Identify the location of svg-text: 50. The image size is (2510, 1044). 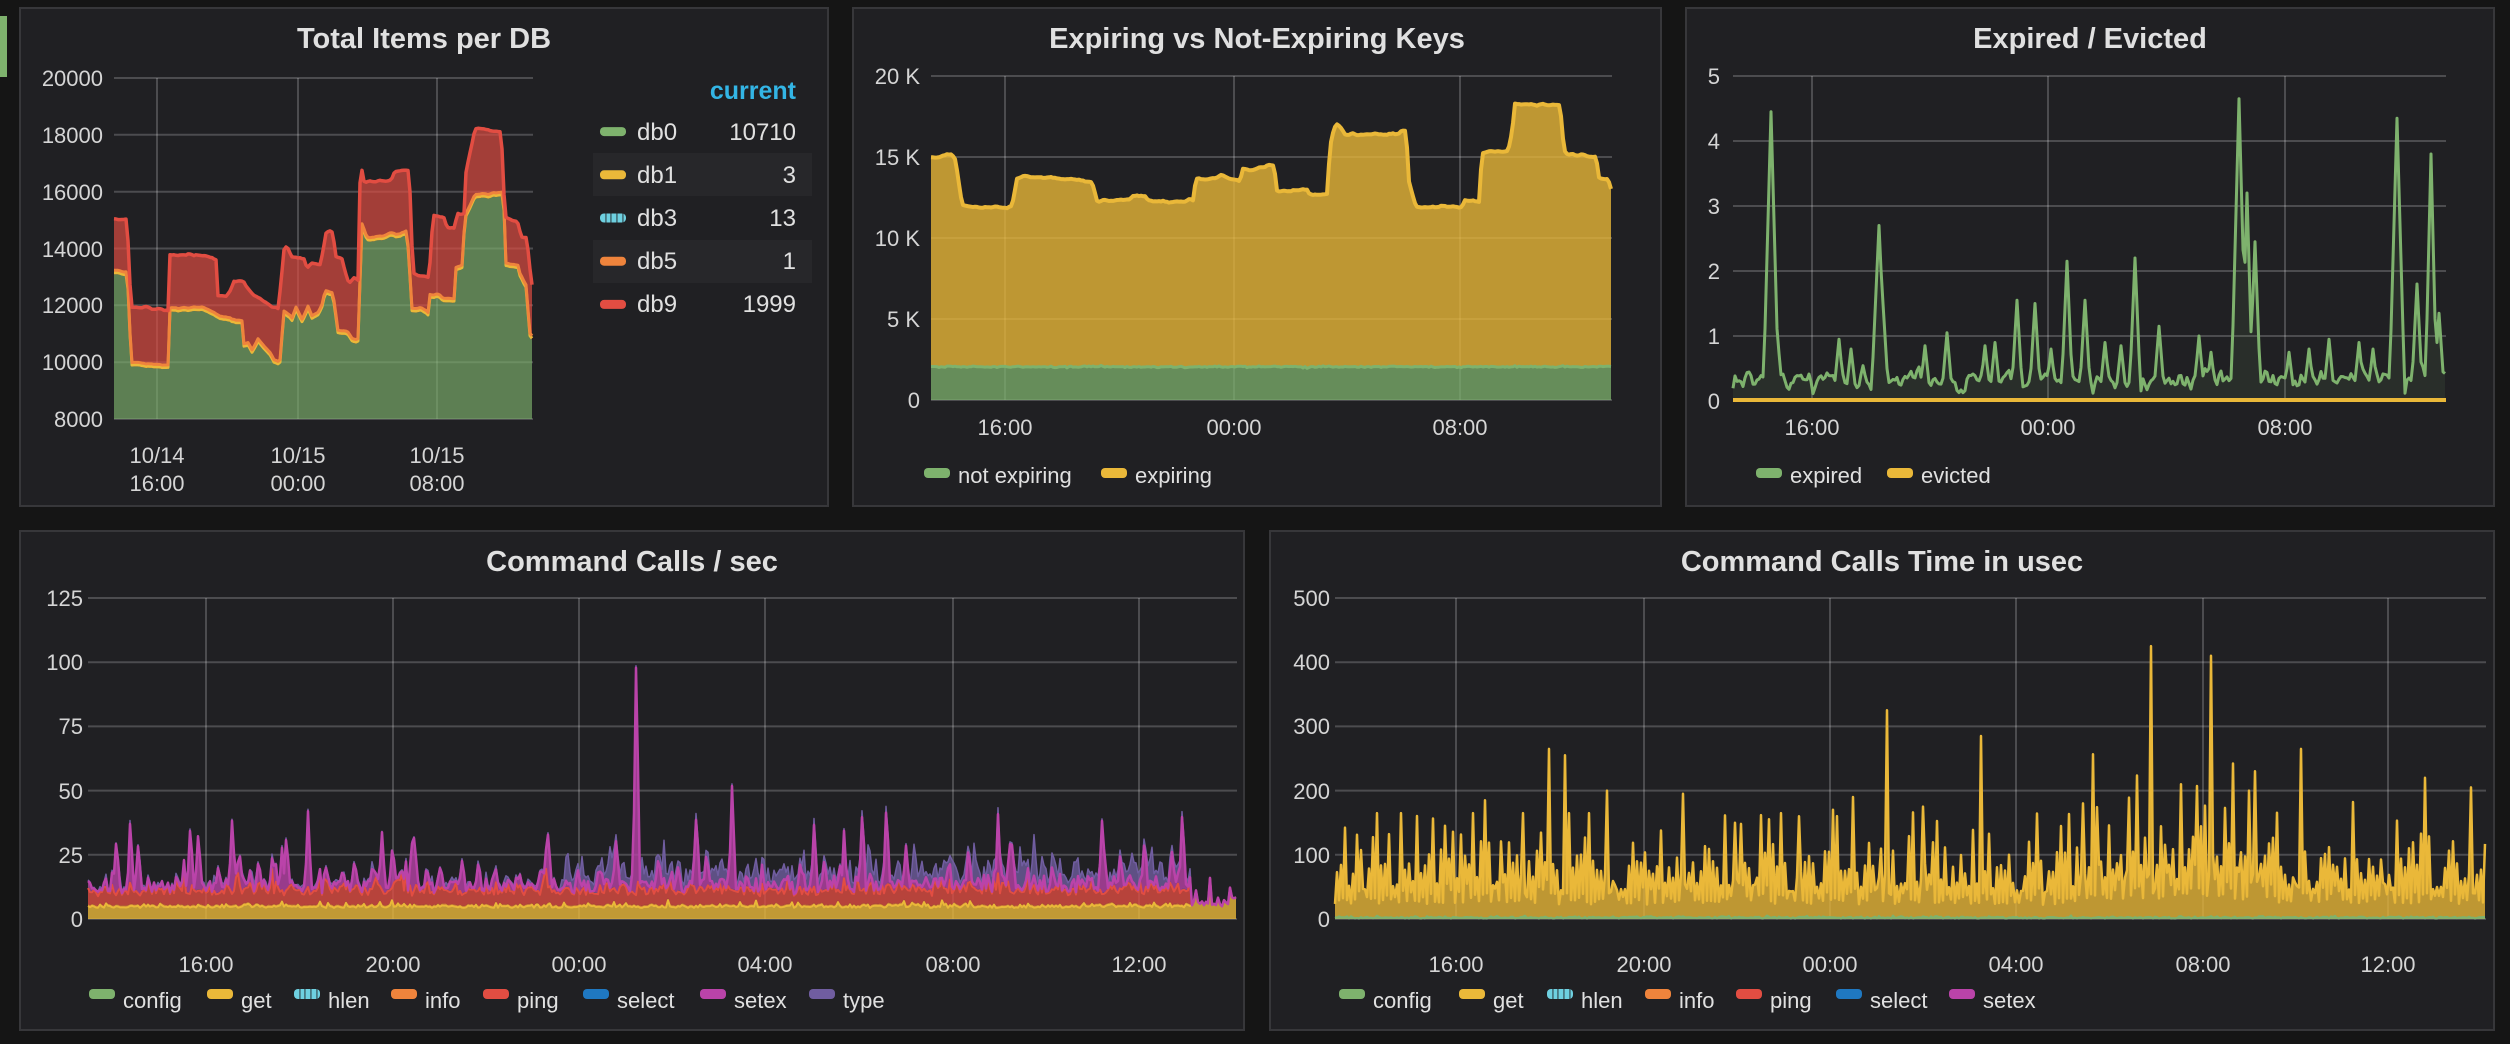
(71, 791).